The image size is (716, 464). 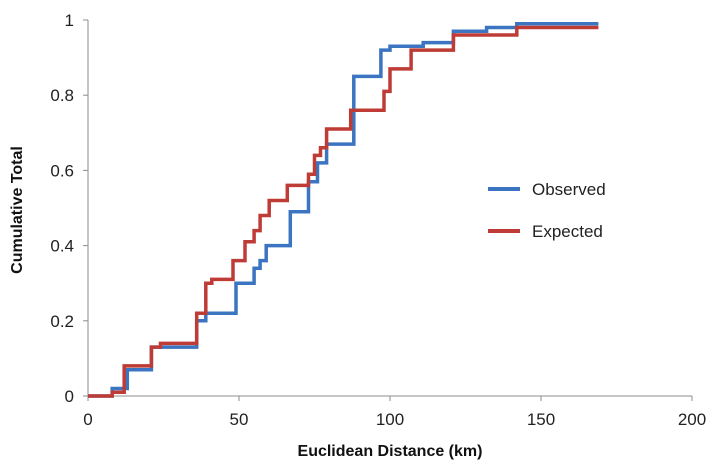 What do you see at coordinates (62, 170) in the screenshot?
I see `y-tick-label: 0.6` at bounding box center [62, 170].